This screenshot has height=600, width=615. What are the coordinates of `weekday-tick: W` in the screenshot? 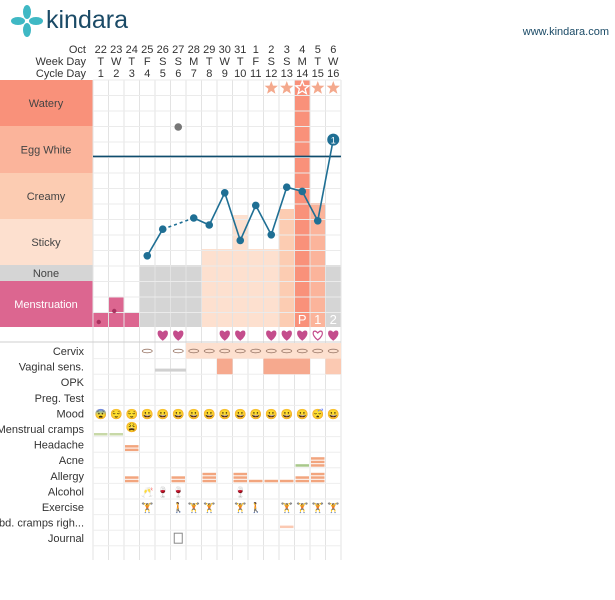 It's located at (225, 62).